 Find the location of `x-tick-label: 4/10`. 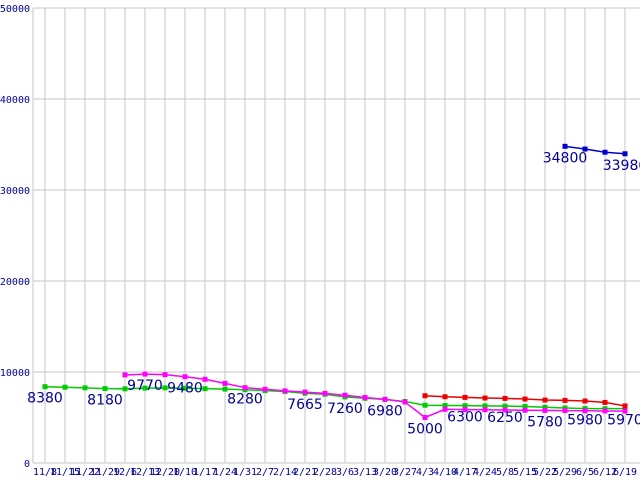

x-tick-label: 4/10 is located at coordinates (445, 472).